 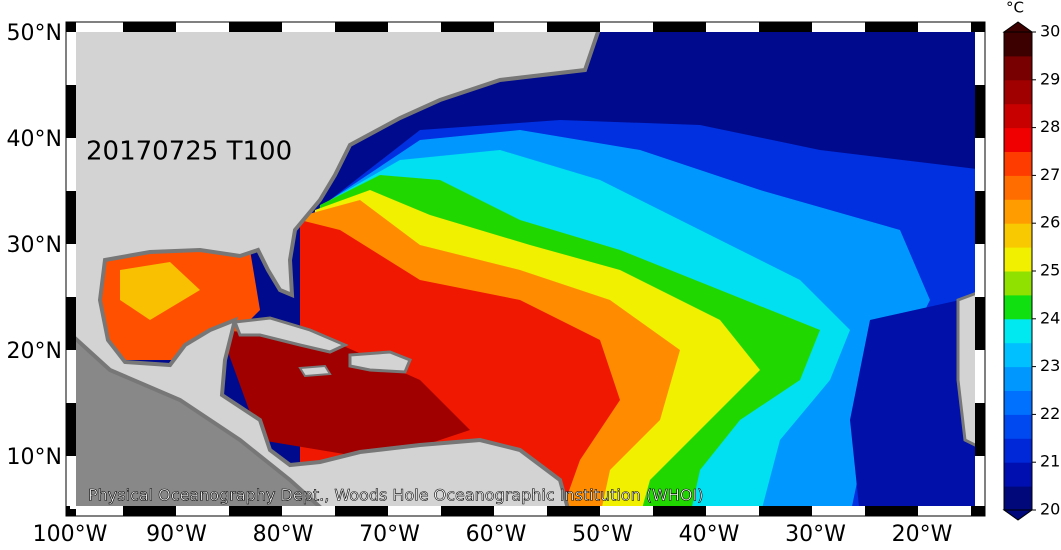 I want to click on lat-label: 20°N, so click(x=34, y=351).